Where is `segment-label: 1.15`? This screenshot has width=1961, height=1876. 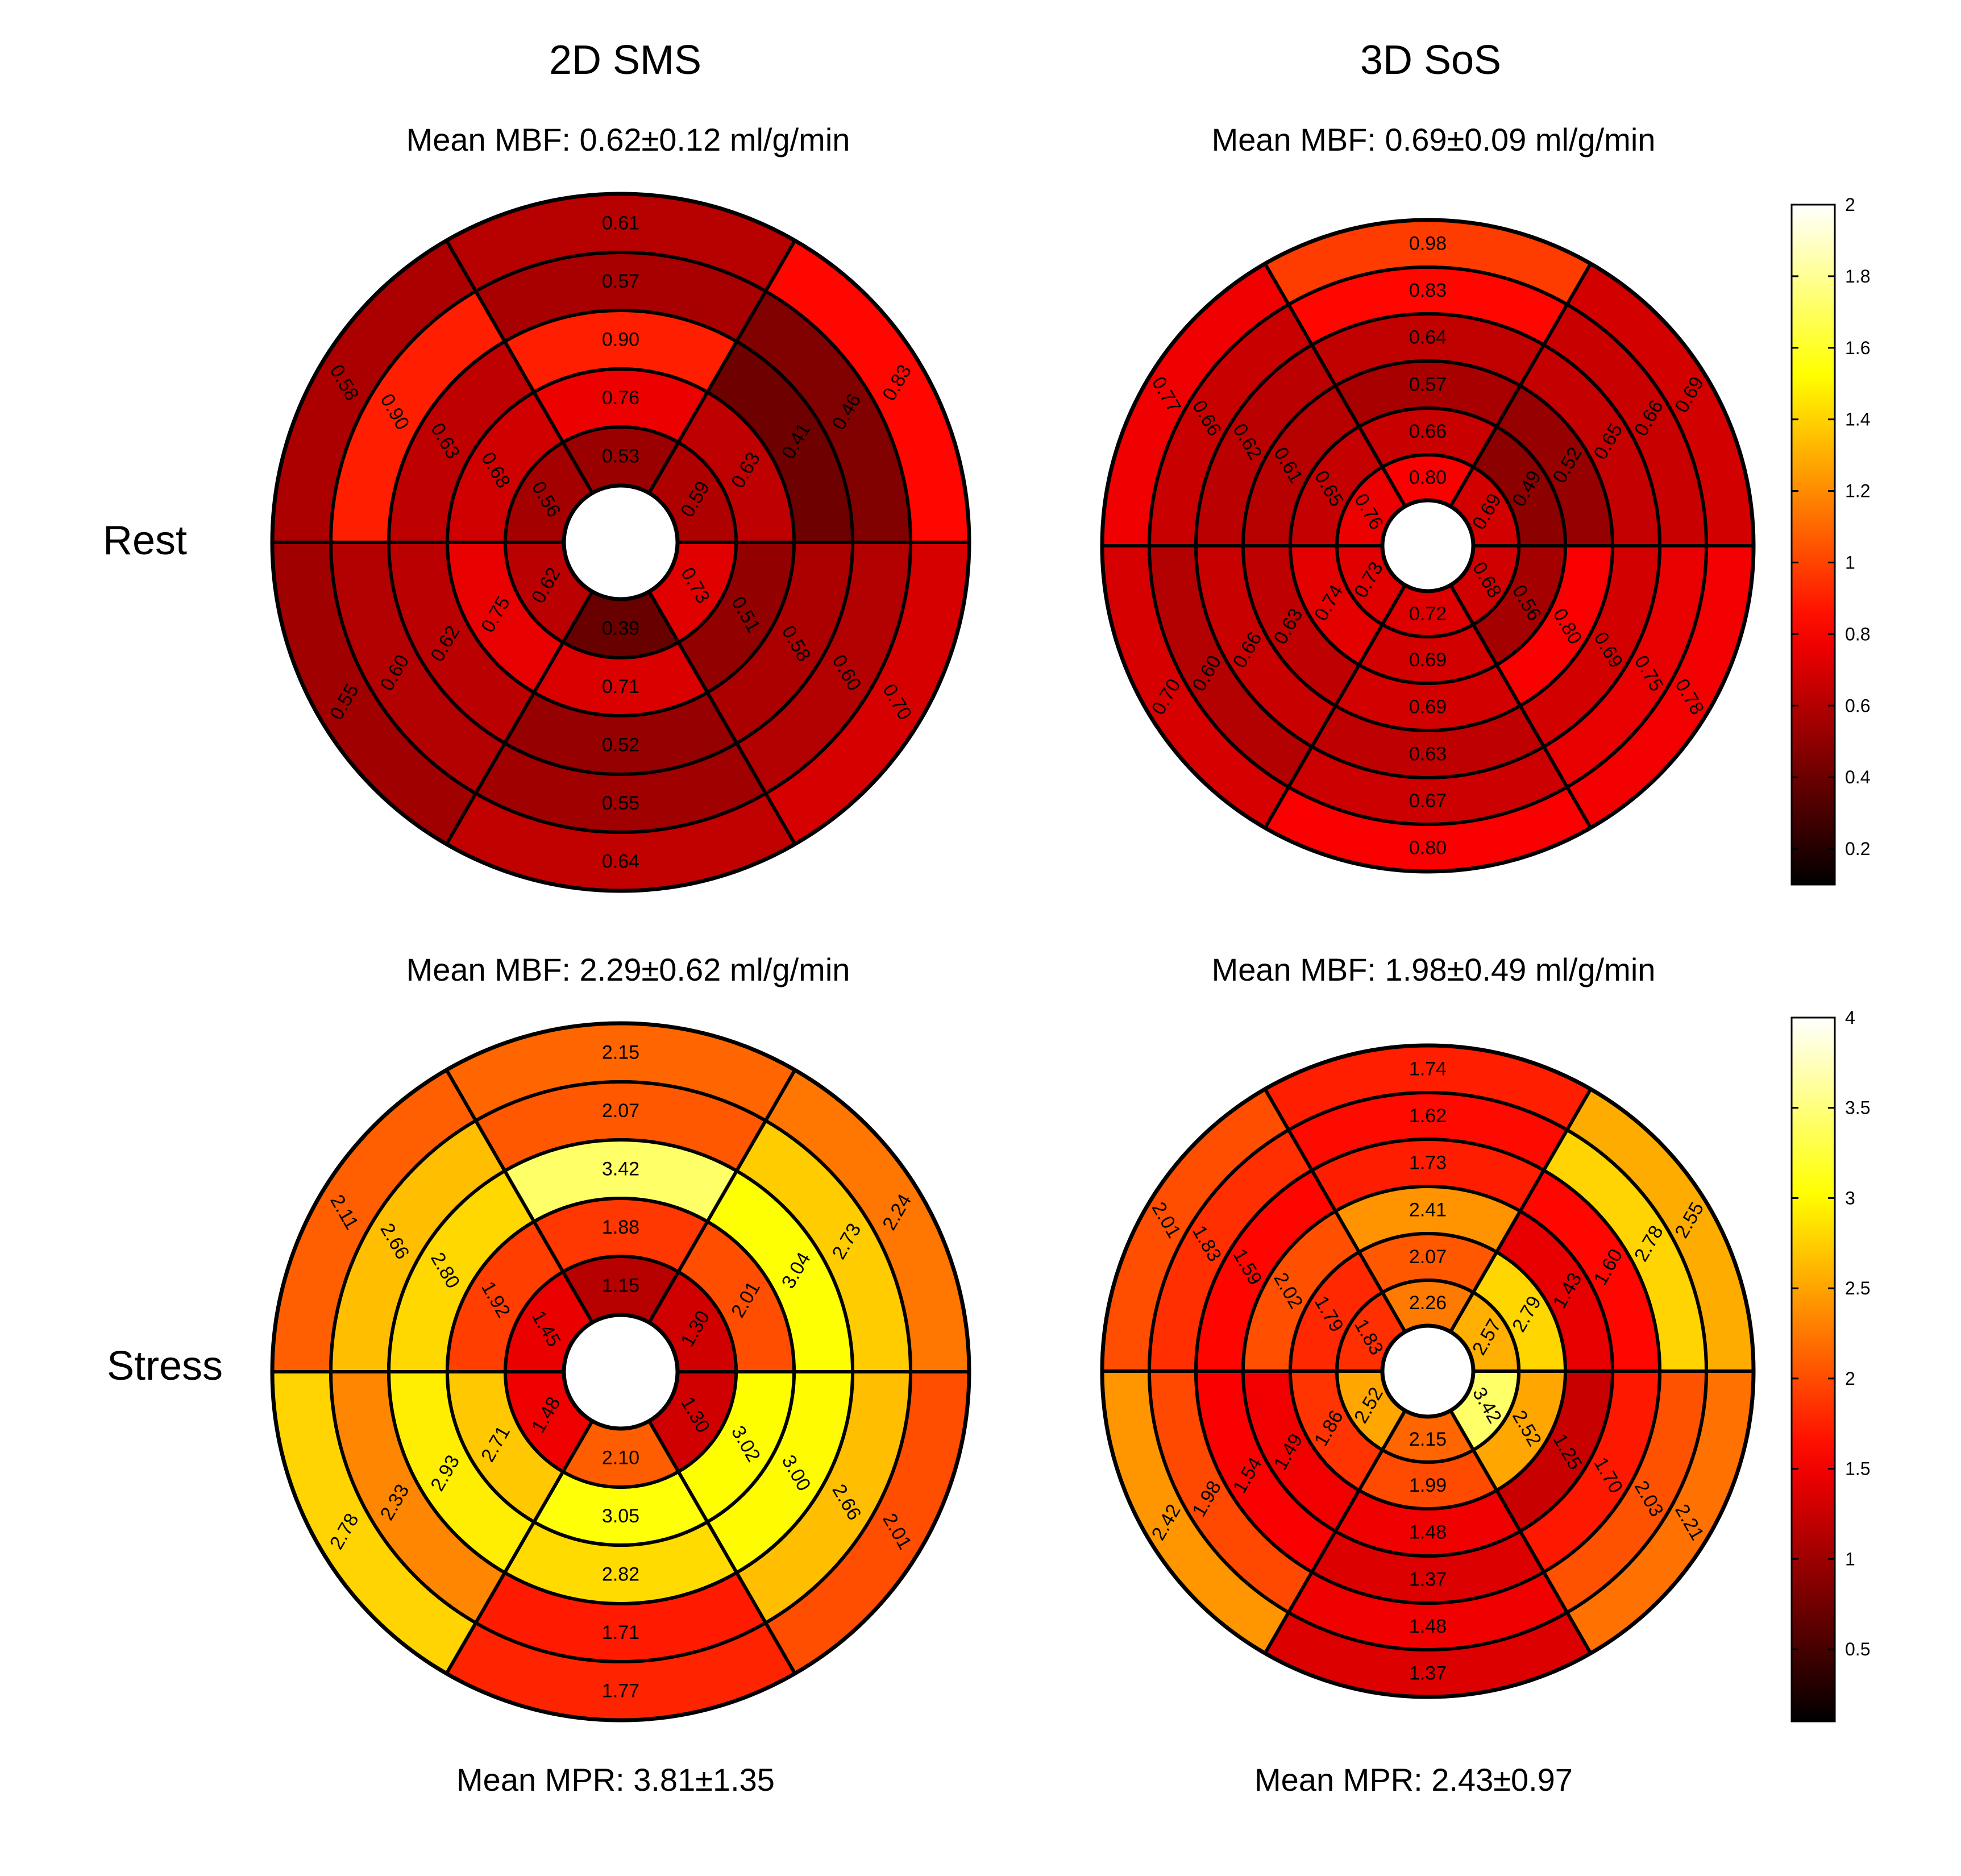 segment-label: 1.15 is located at coordinates (620, 1286).